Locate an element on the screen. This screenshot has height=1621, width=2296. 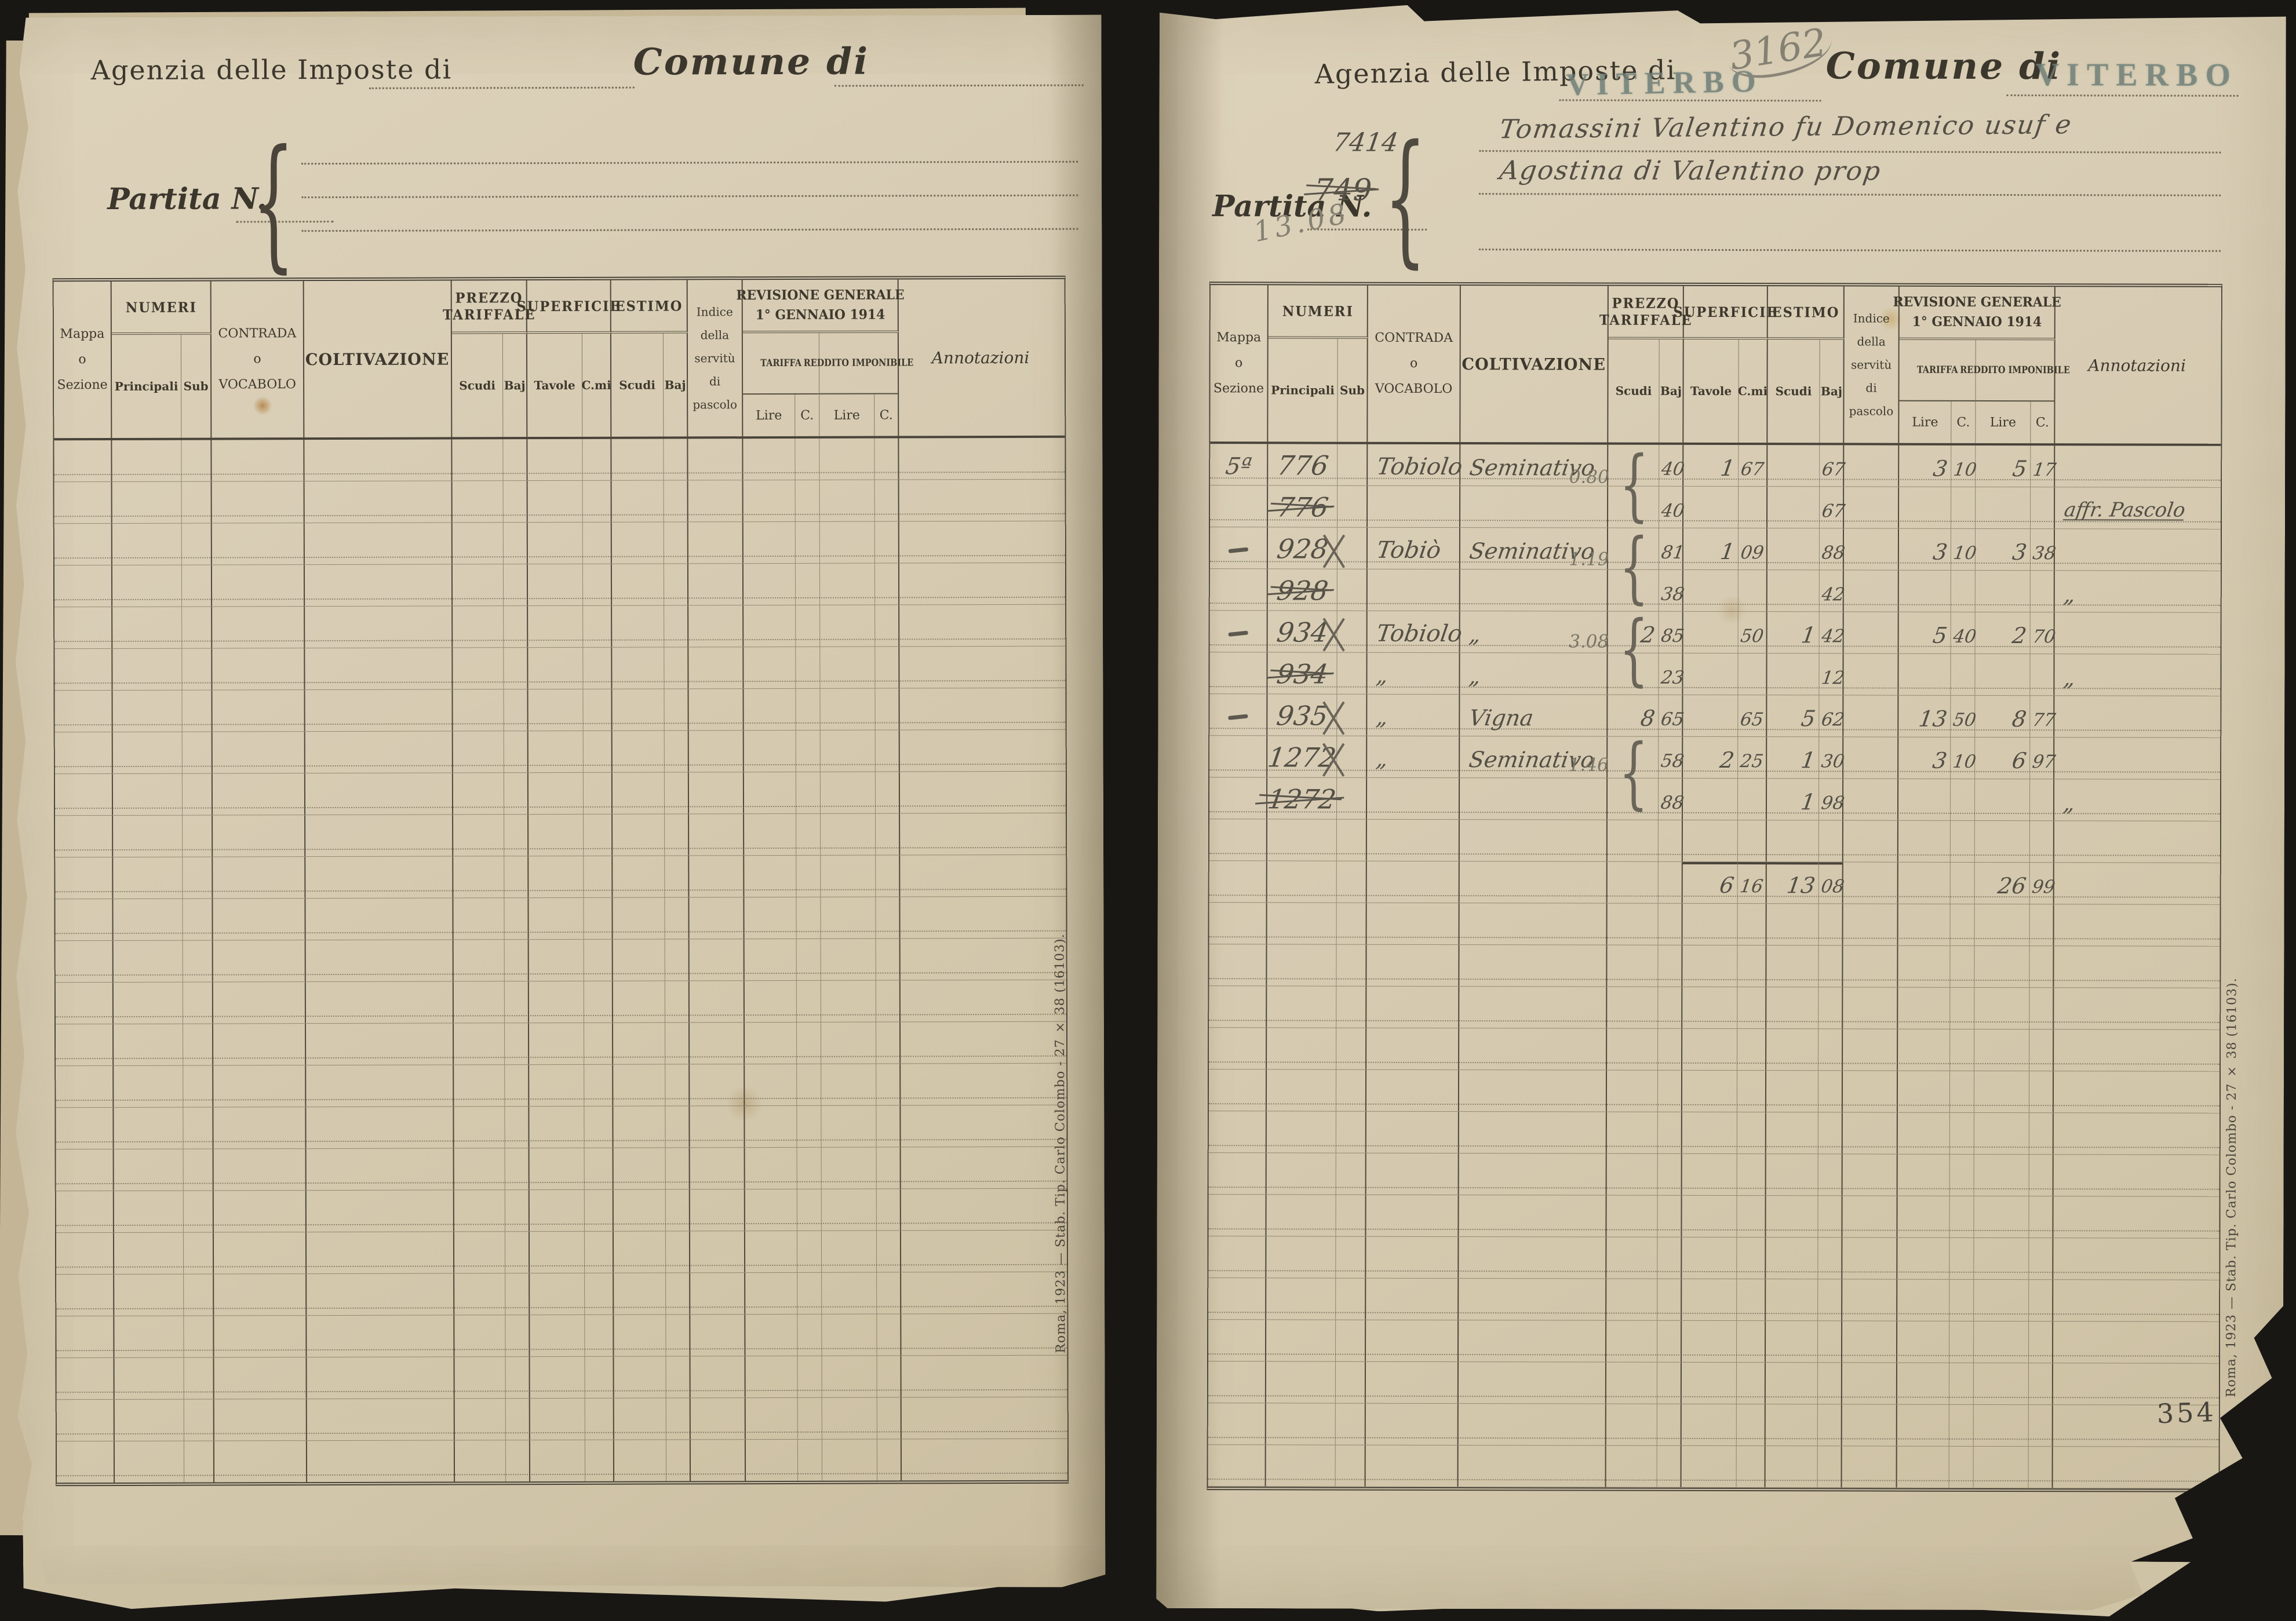
table-row: 935 „ Vigna 8 65 65 5 62 13 50 8 77 is located at coordinates (1714, 716).